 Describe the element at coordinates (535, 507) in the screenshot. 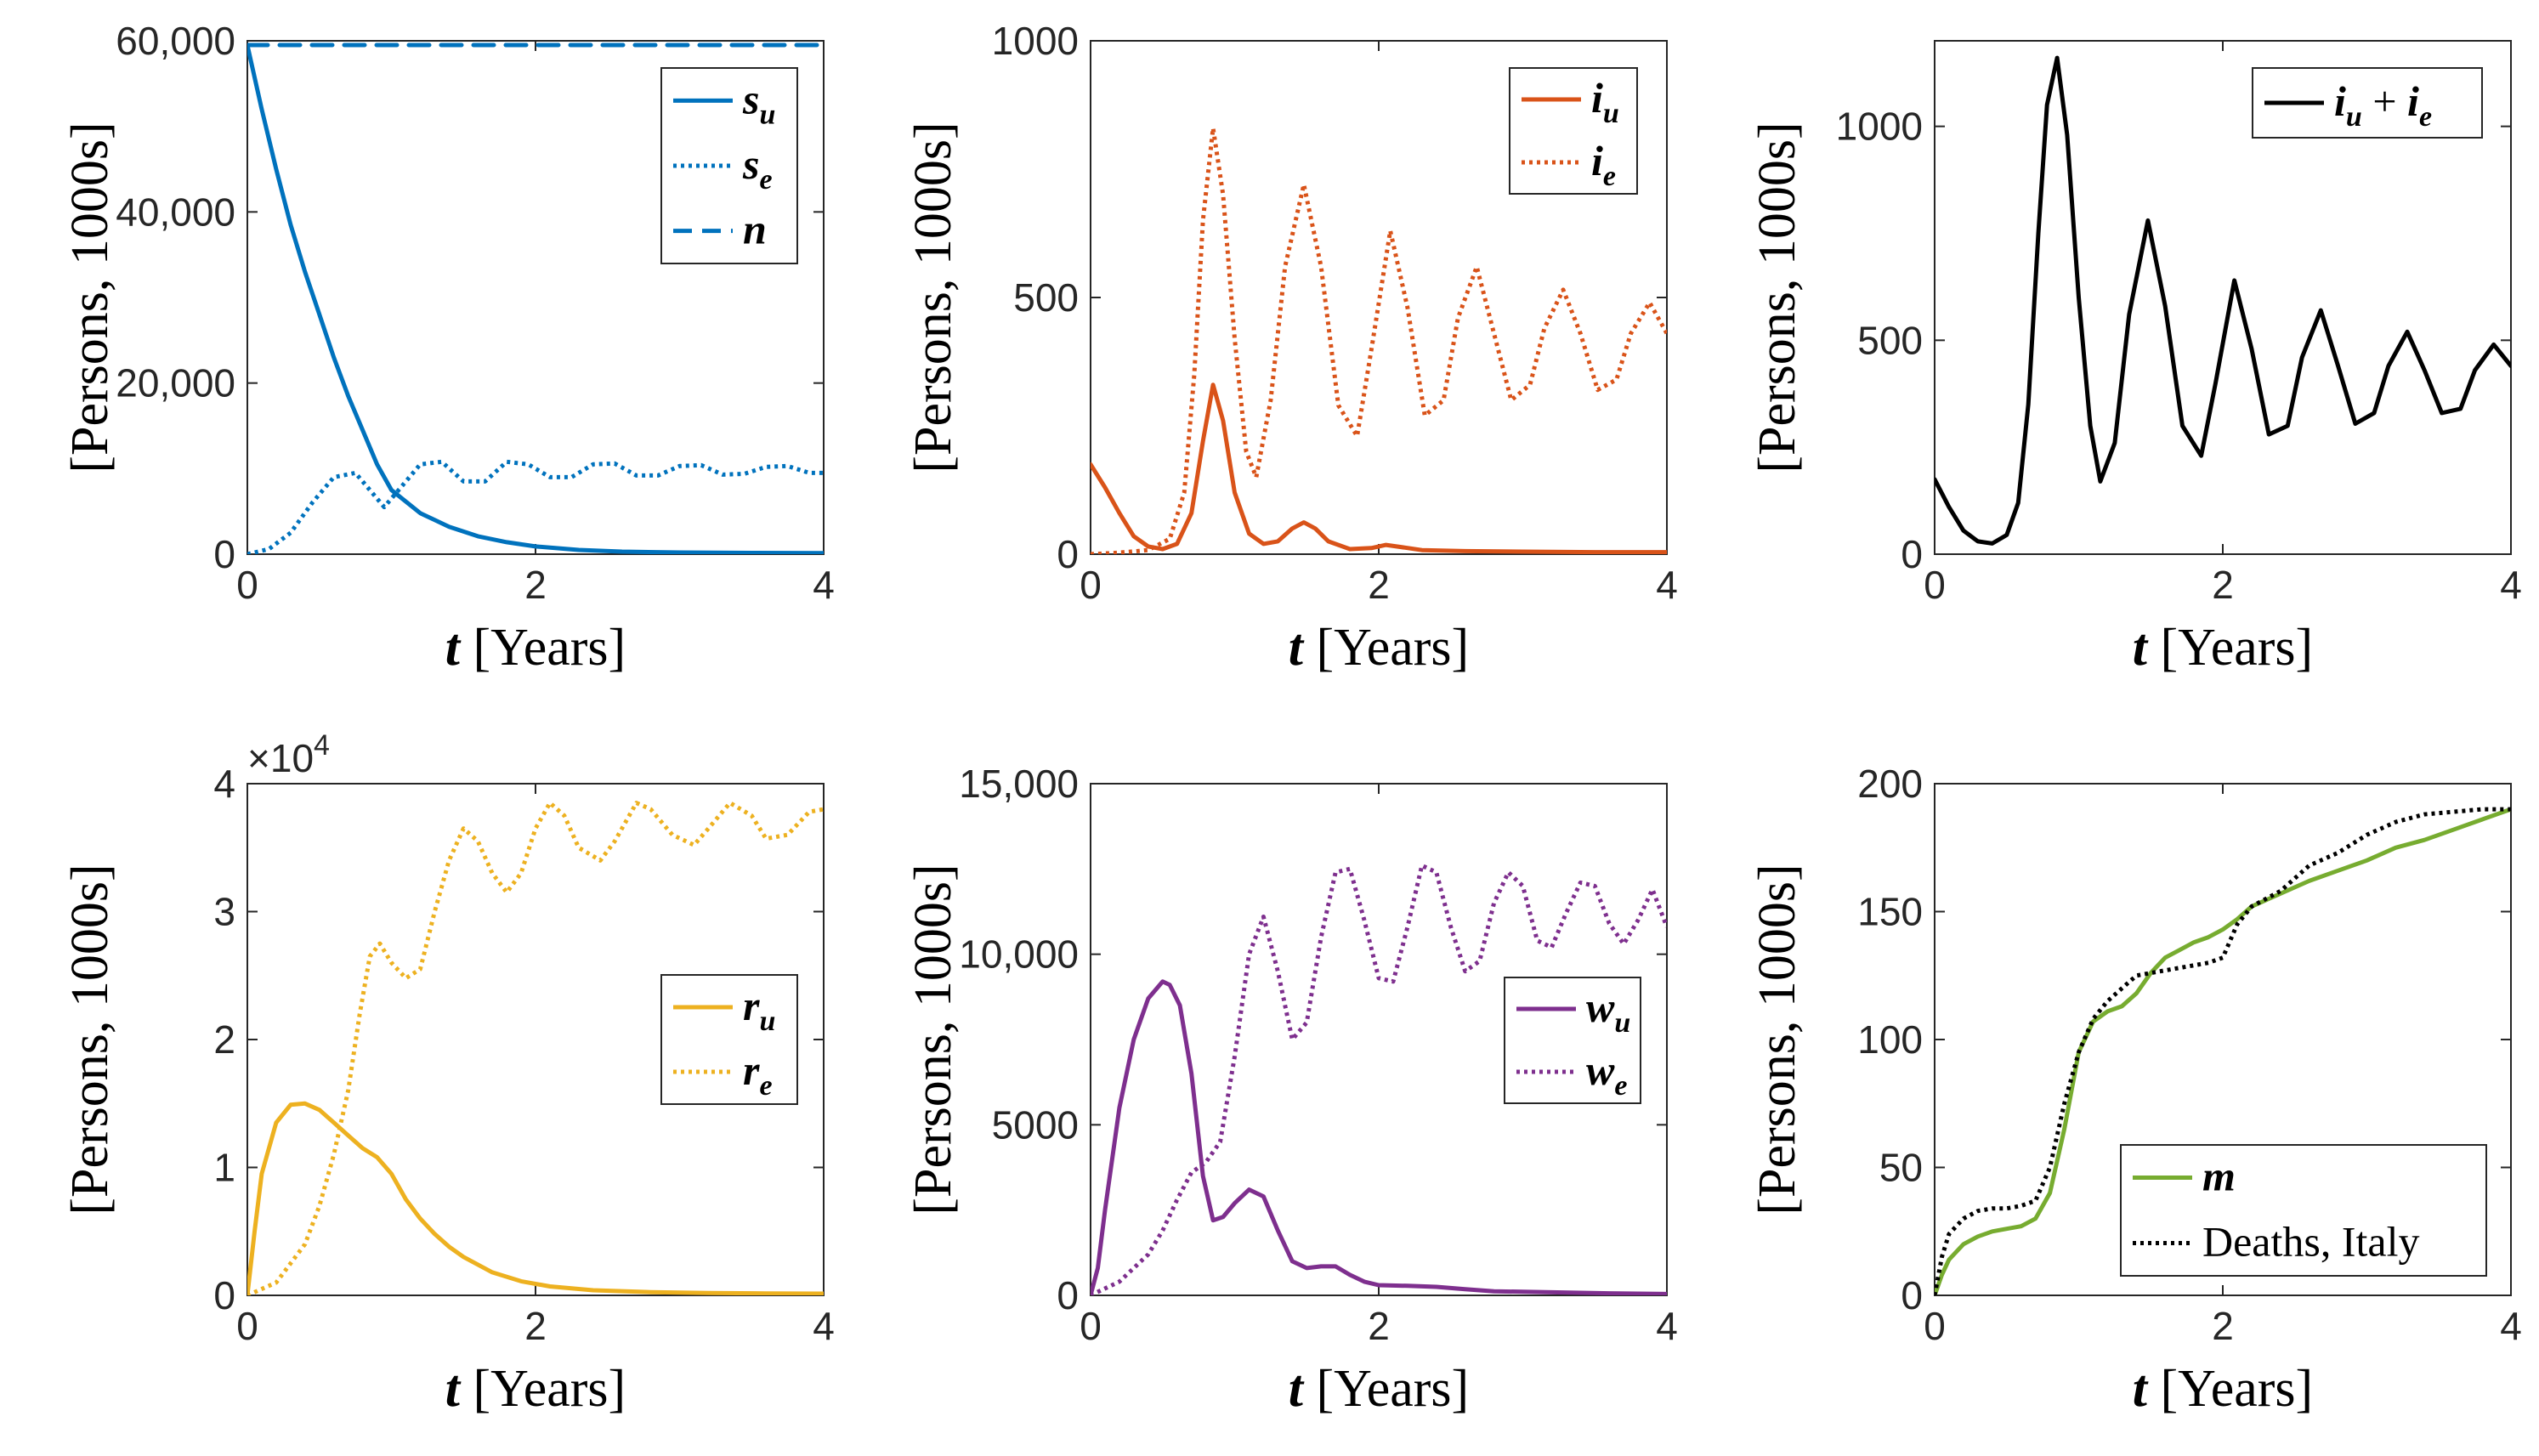

I see `series-line-s-e` at that location.